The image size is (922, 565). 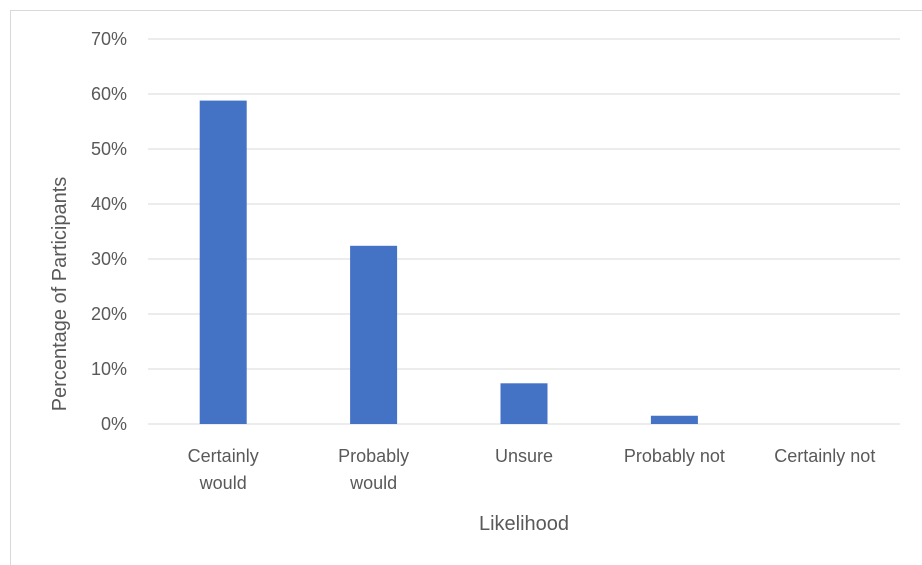 What do you see at coordinates (109, 314) in the screenshot?
I see `y-tick-label: 20%` at bounding box center [109, 314].